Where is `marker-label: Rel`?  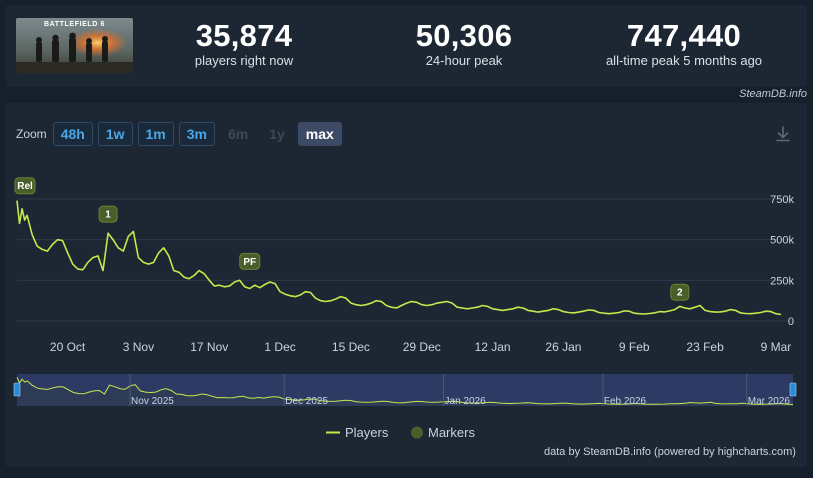 marker-label: Rel is located at coordinates (25, 186).